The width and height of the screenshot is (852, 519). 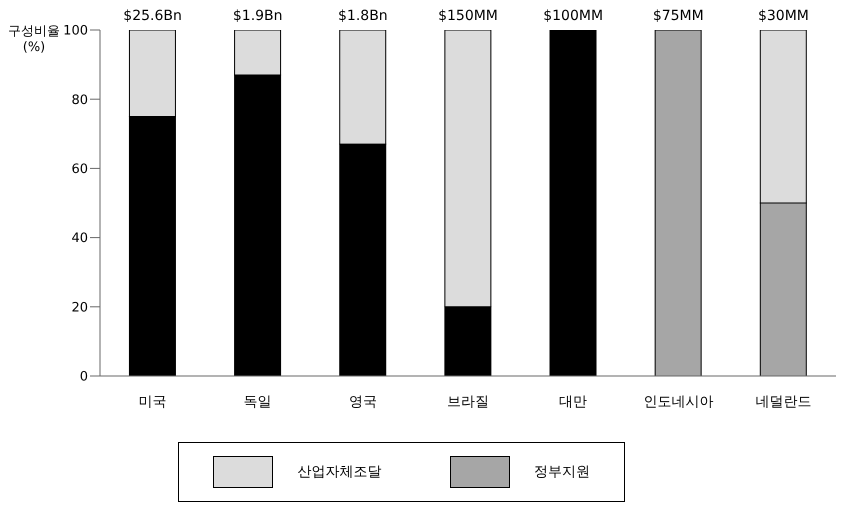 What do you see at coordinates (152, 16) in the screenshot?
I see `annotation: $25.6Bn` at bounding box center [152, 16].